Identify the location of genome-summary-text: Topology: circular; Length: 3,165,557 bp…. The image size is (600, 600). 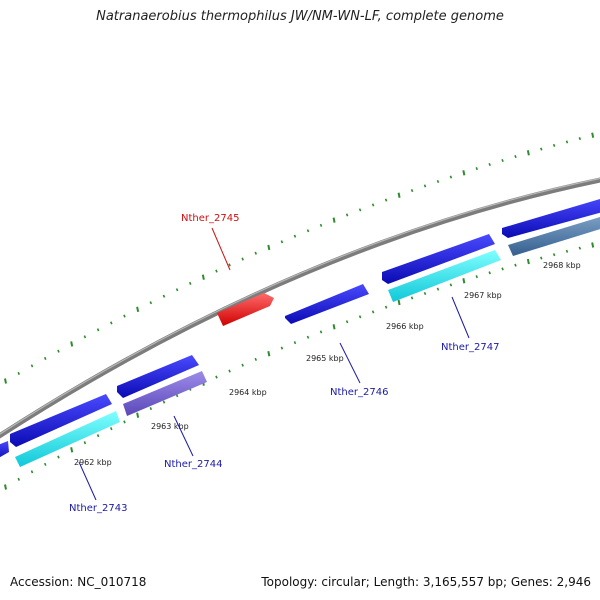
(426, 582).